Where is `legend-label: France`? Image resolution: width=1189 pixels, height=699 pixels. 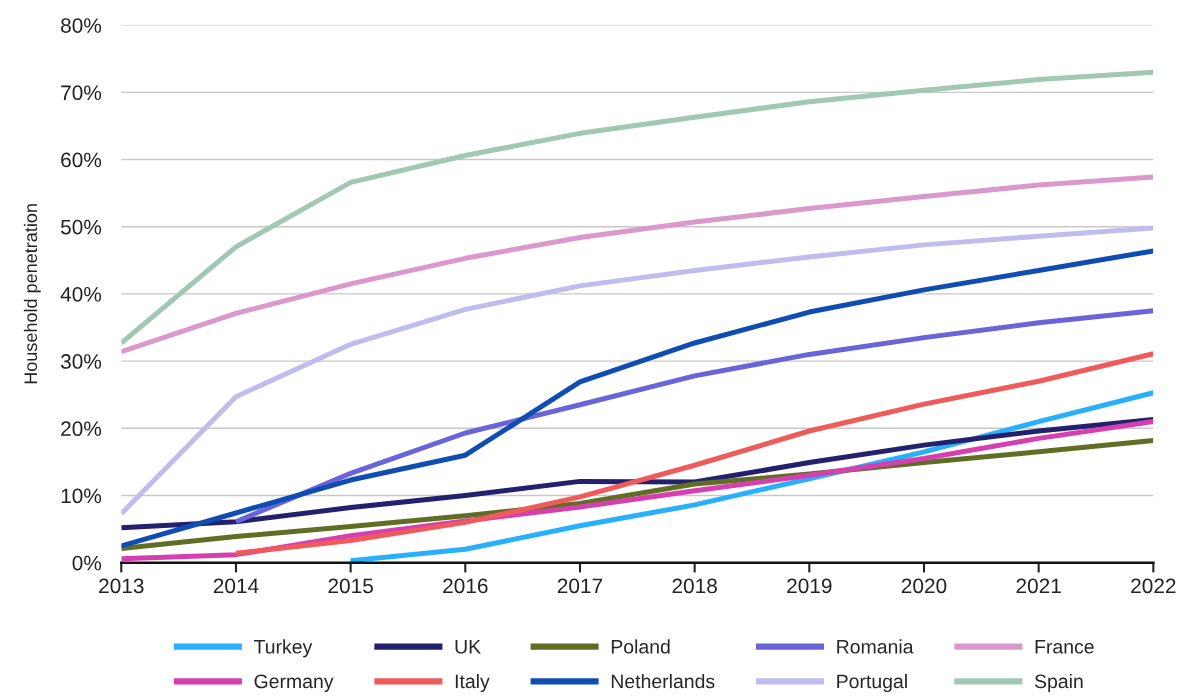 legend-label: France is located at coordinates (1064, 647).